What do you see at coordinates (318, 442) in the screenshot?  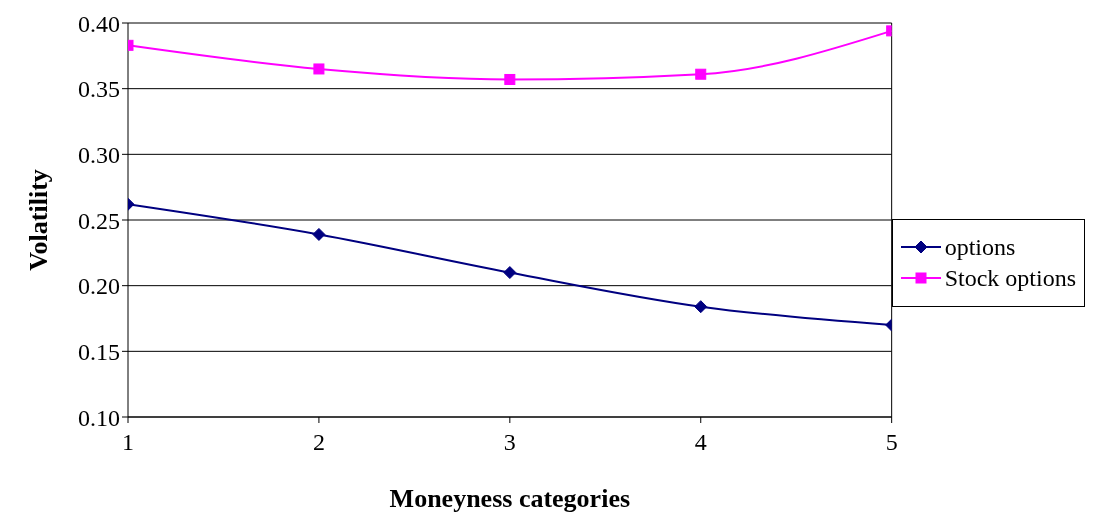 I see `x-tick-label: 2` at bounding box center [318, 442].